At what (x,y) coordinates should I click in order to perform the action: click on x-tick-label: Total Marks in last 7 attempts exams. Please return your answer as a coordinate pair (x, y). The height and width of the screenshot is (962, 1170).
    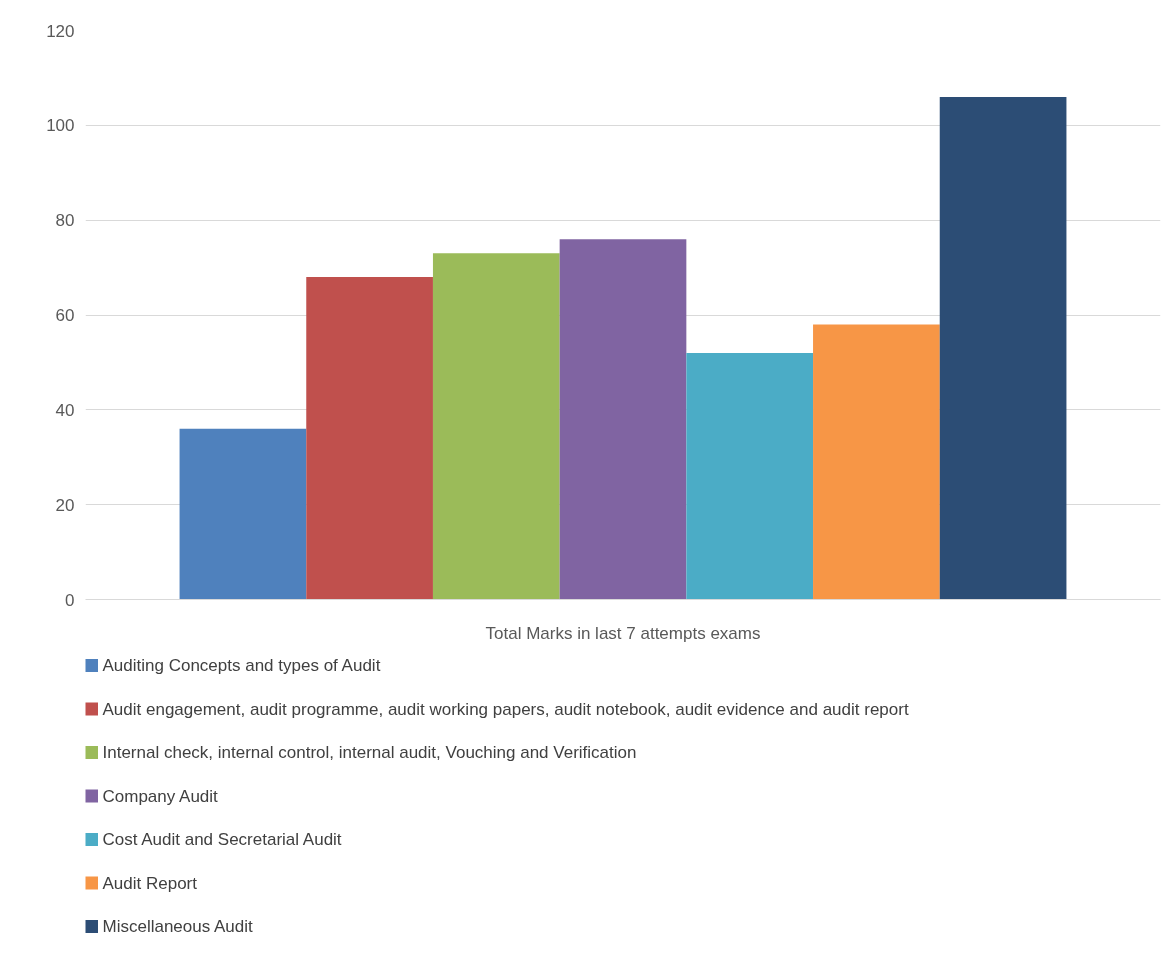
    Looking at the image, I should click on (623, 633).